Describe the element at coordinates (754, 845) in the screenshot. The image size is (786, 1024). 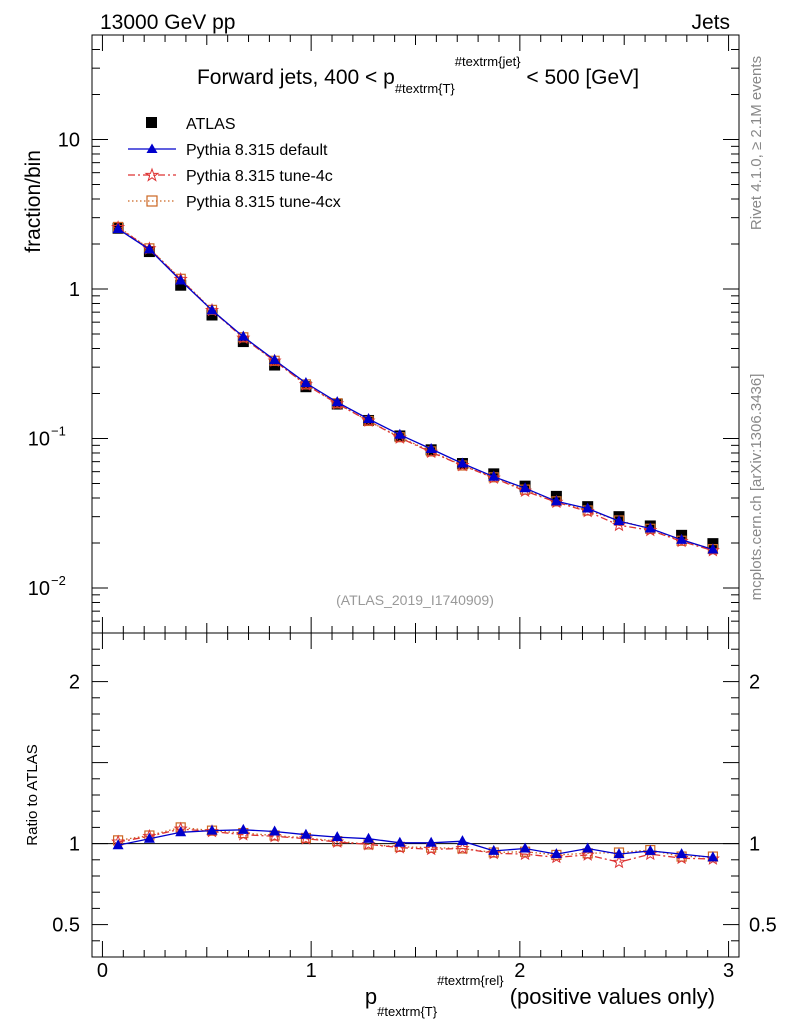
I see `ratio-ytick-label-right: 1` at that location.